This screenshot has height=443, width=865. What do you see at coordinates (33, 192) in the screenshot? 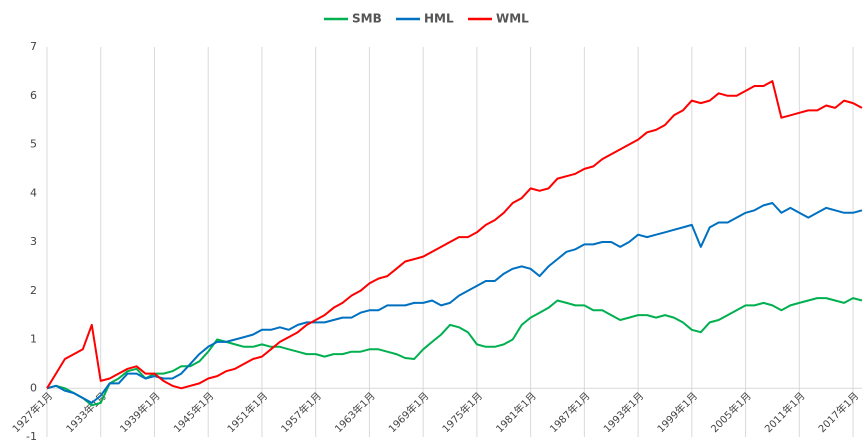
I see `y-tick-label: 4` at bounding box center [33, 192].